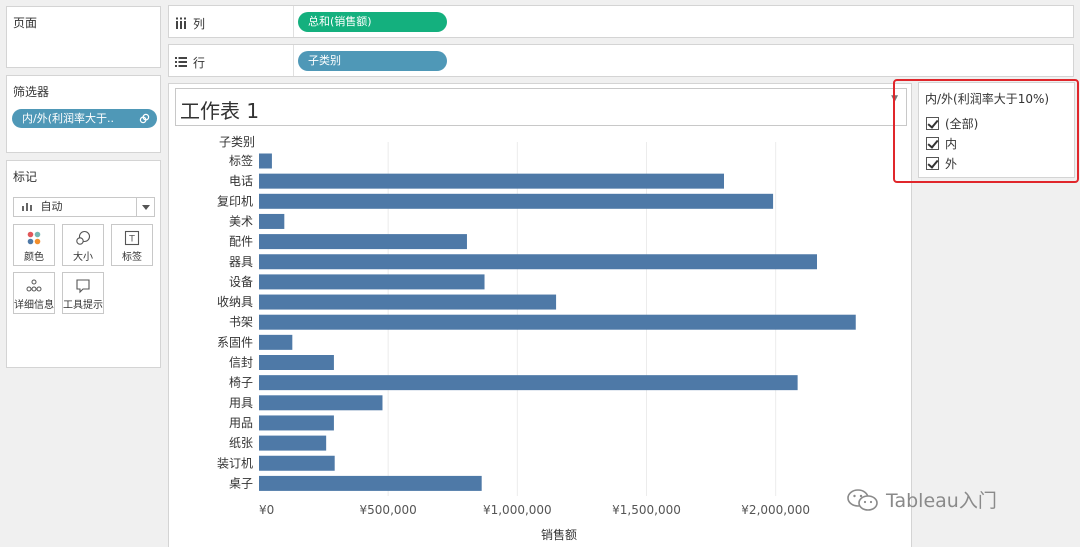  What do you see at coordinates (34, 285) in the screenshot?
I see `detail-icon` at bounding box center [34, 285].